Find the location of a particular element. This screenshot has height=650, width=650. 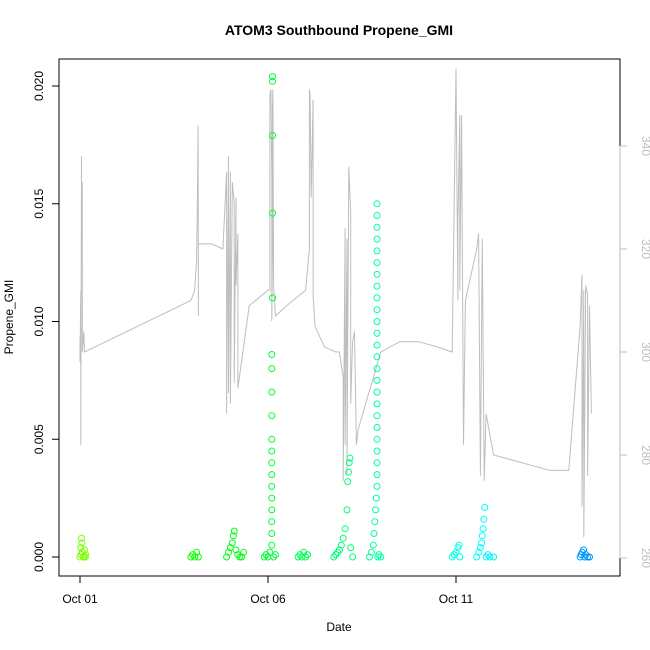

y-axis-right: 260 280 300 320 340 is located at coordinates (634, 352).